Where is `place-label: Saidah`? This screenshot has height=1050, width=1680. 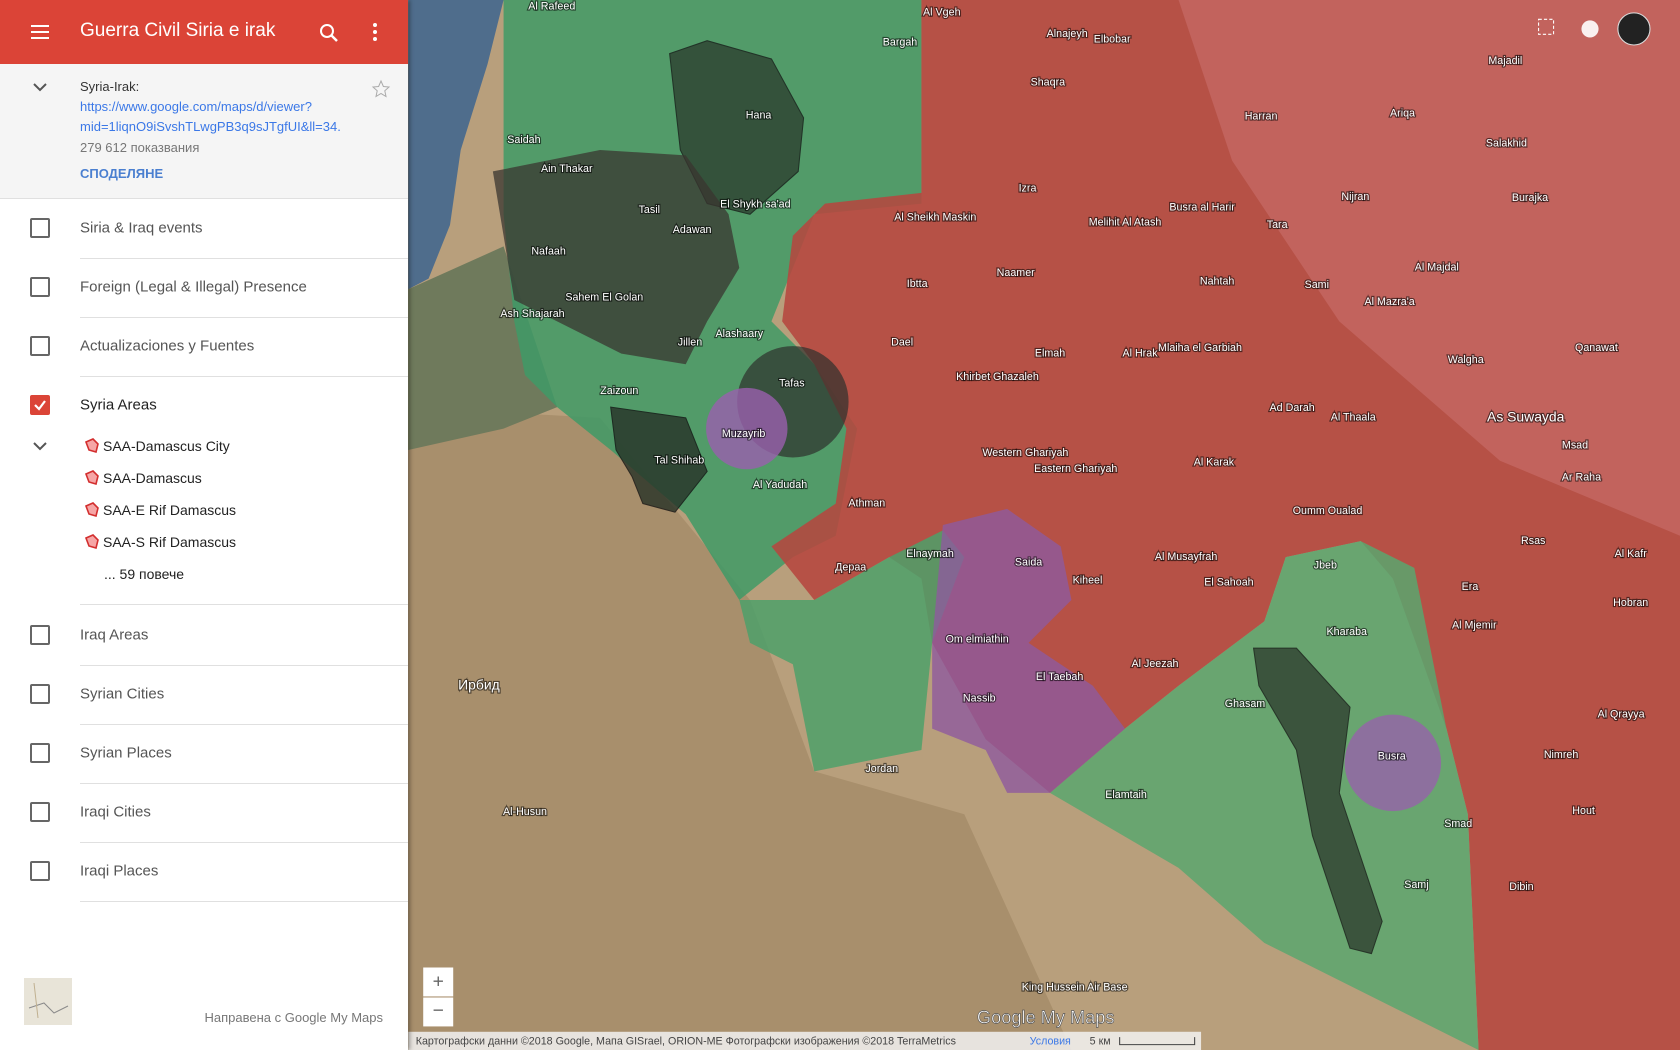
place-label: Saidah is located at coordinates (523, 140).